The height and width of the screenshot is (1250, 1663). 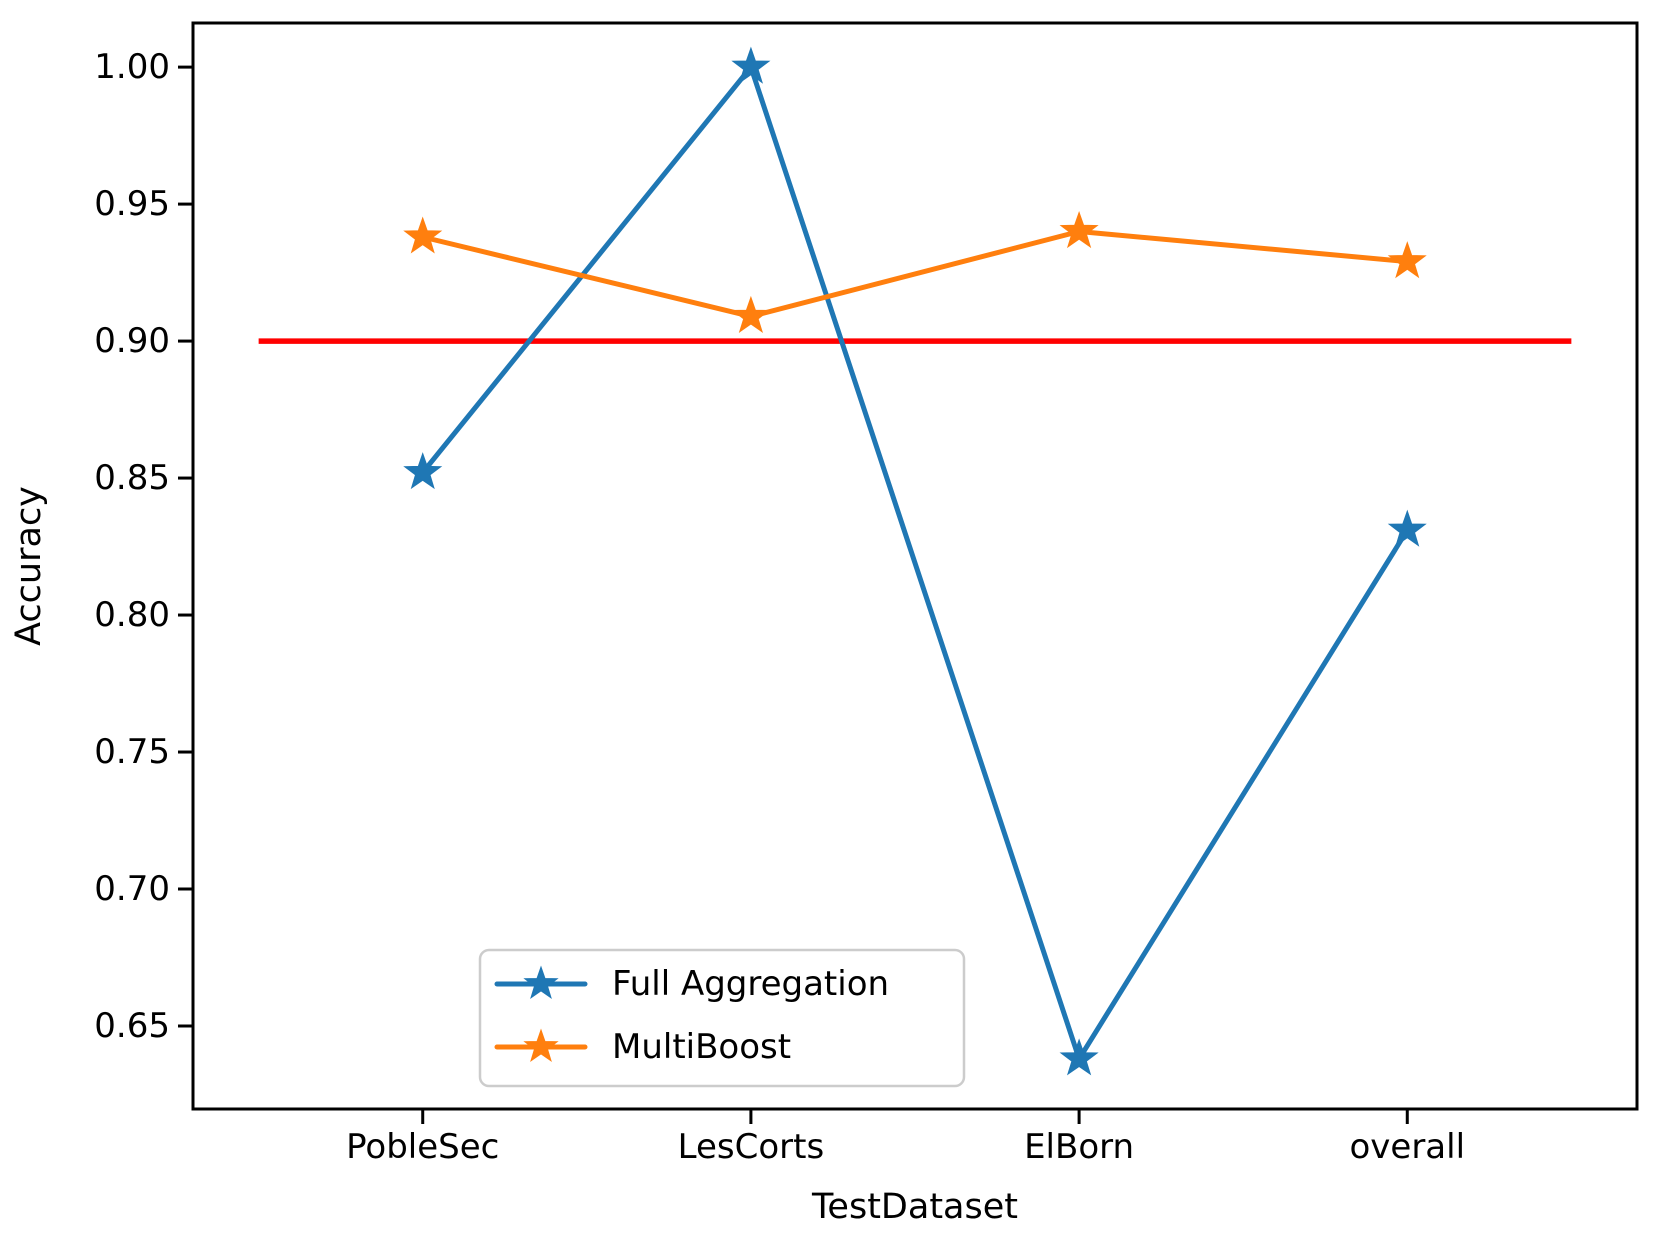 I want to click on x-tick-label: overall, so click(x=1407, y=1147).